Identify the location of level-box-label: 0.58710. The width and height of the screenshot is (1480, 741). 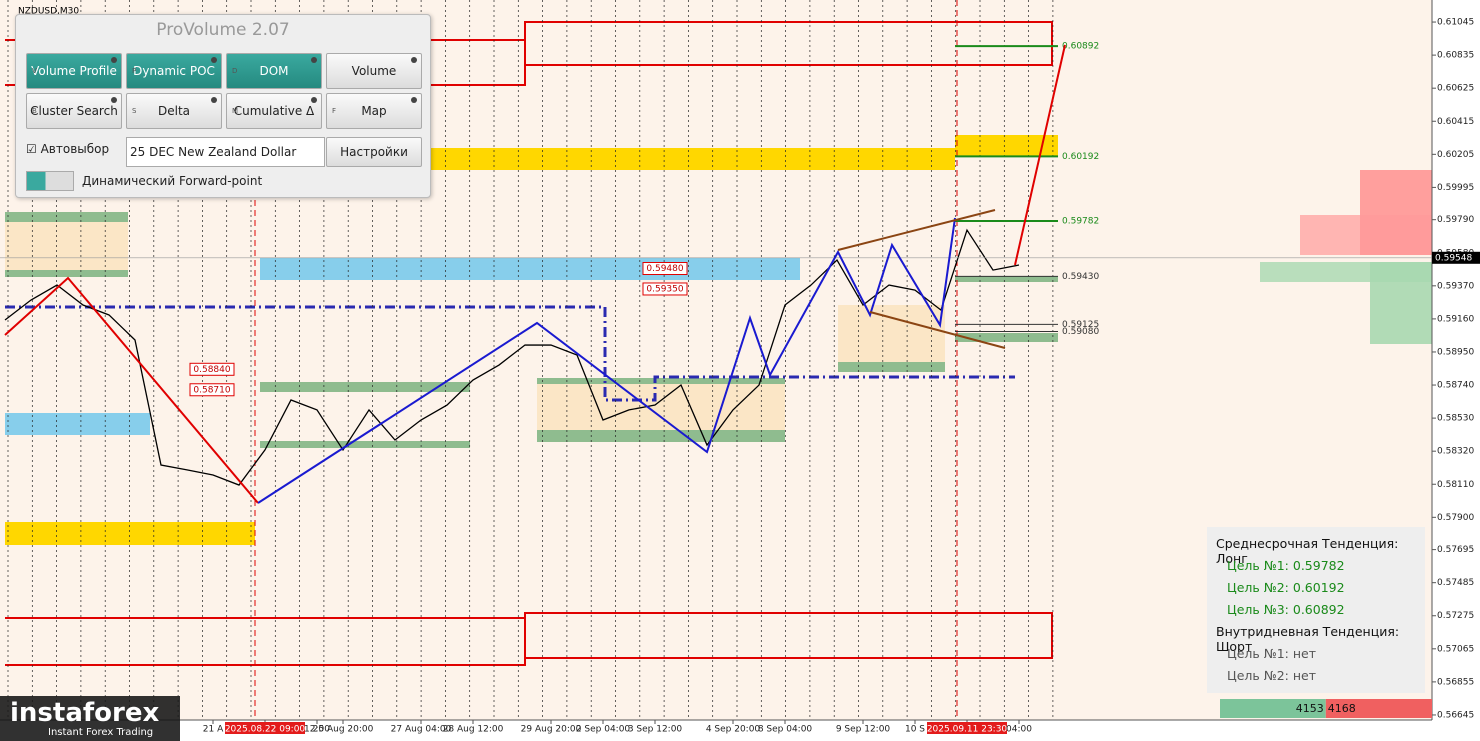
(211, 390).